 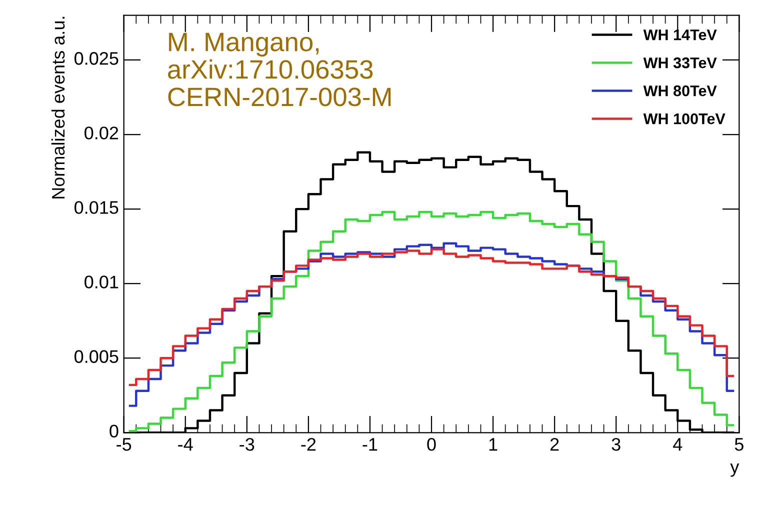 I want to click on y-tick-label: 0, so click(x=114, y=431).